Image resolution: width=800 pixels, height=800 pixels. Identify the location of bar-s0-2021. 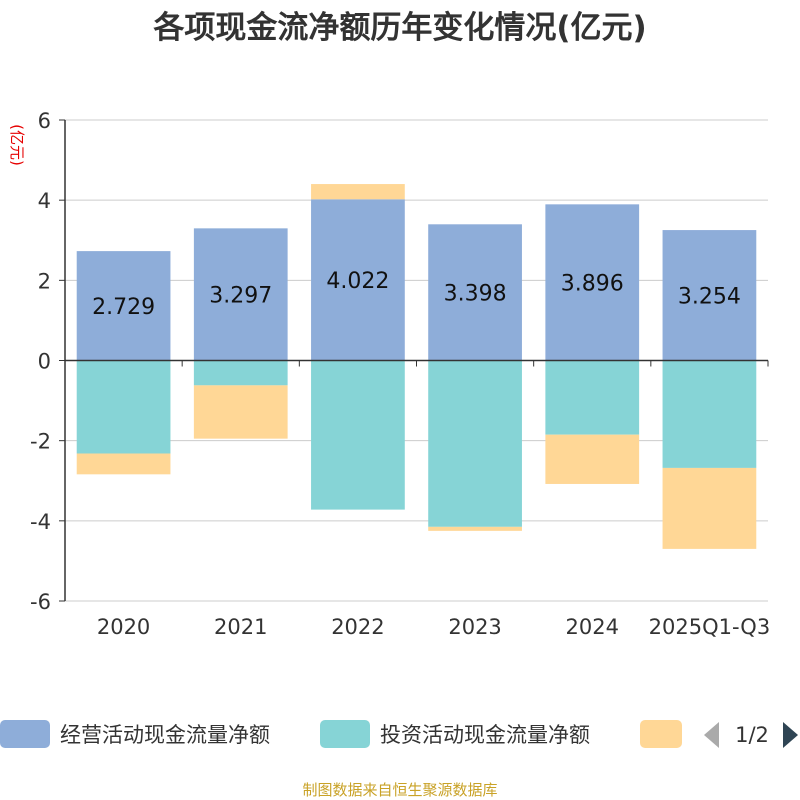
(240, 294).